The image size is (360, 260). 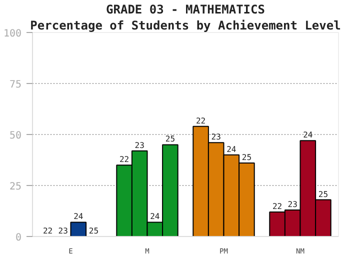 What do you see at coordinates (79, 217) in the screenshot?
I see `series-label: 24` at bounding box center [79, 217].